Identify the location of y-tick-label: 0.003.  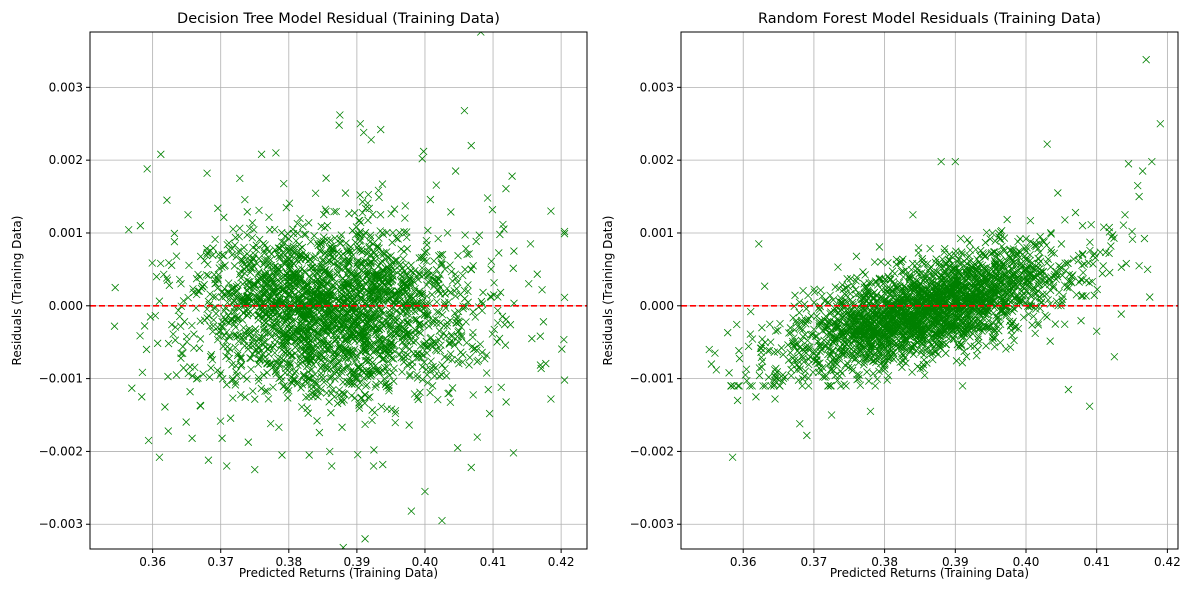
(66, 87).